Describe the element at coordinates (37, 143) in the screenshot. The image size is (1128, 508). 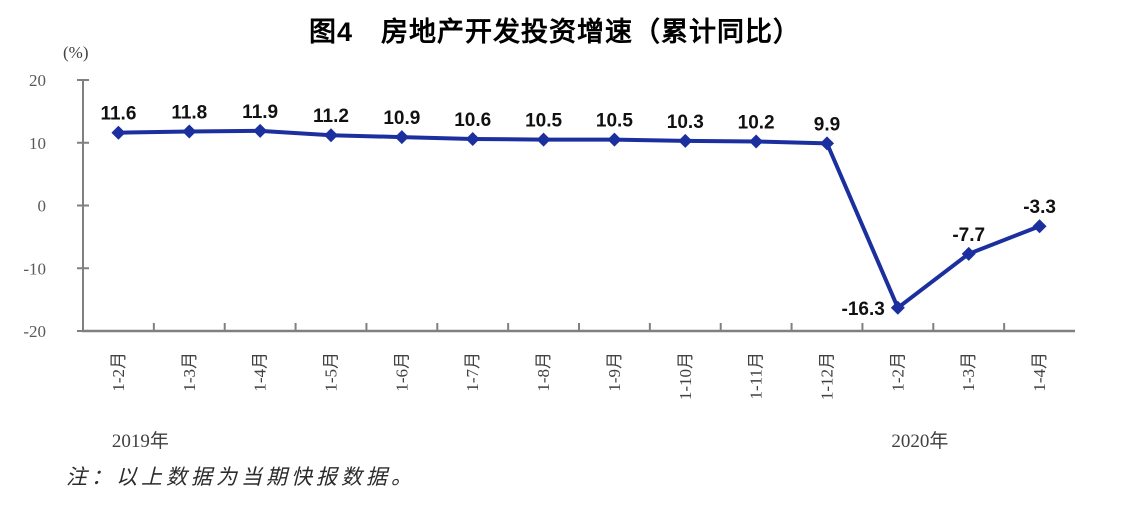
I see `y-axis-tick-label: 10` at that location.